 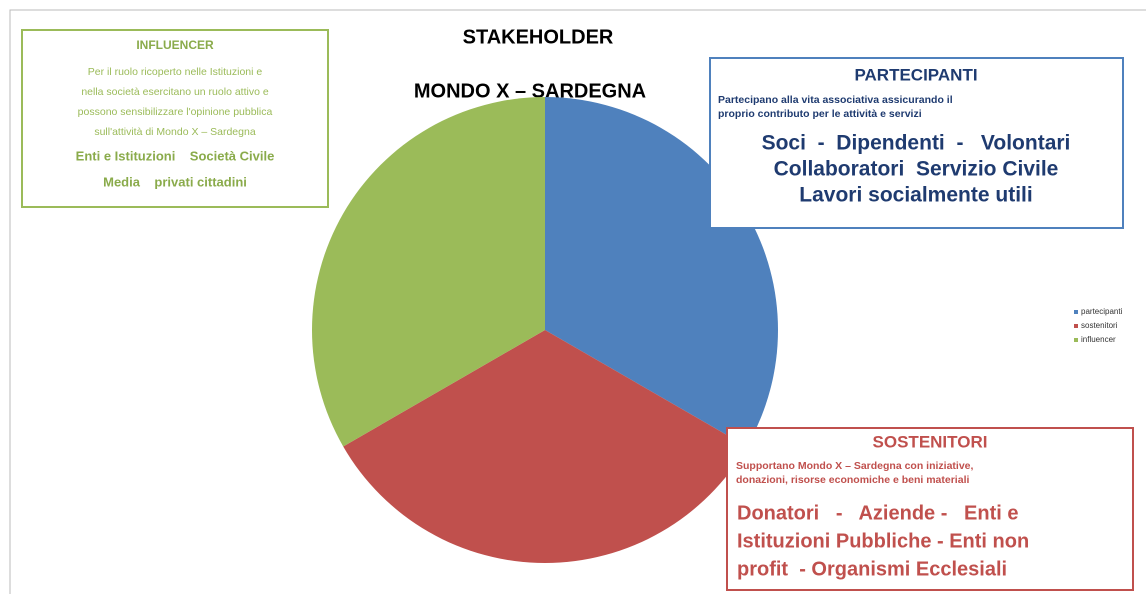 I want to click on annotation-title: SOSTENITORI, so click(x=930, y=441).